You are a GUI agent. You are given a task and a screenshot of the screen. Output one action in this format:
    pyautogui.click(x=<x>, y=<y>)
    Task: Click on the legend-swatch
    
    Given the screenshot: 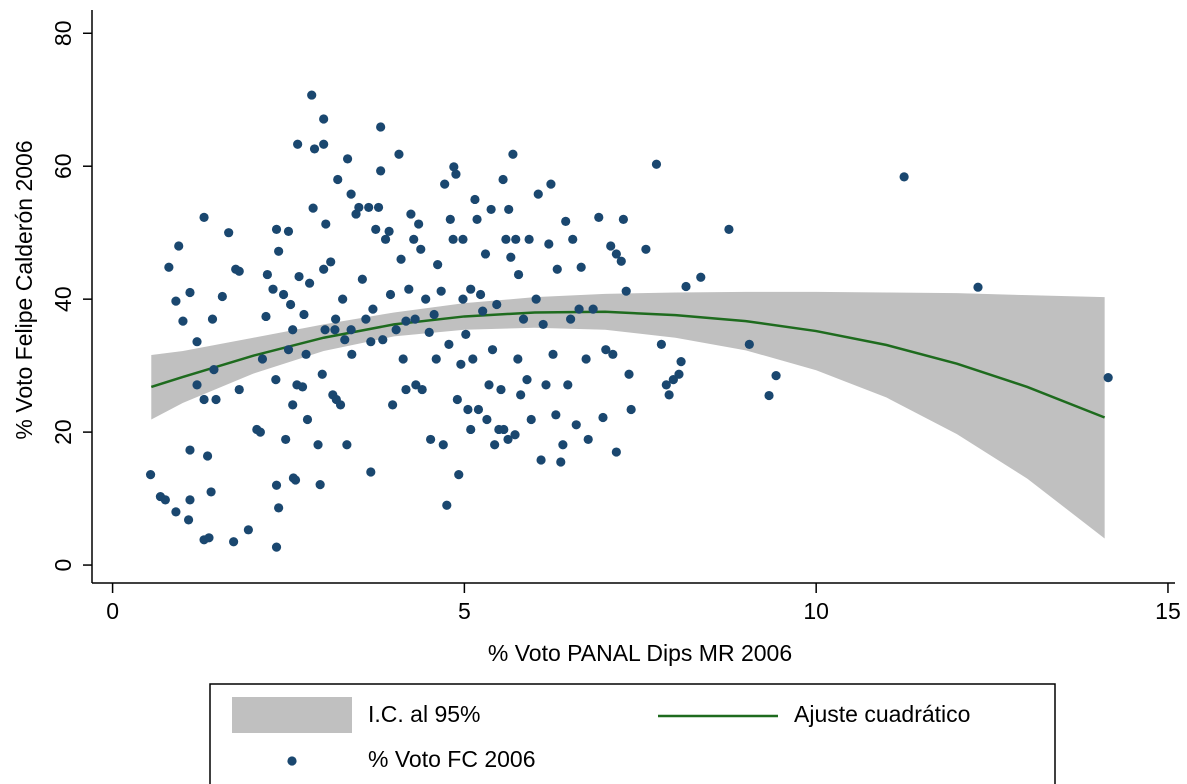 What is the action you would take?
    pyautogui.click(x=292, y=761)
    